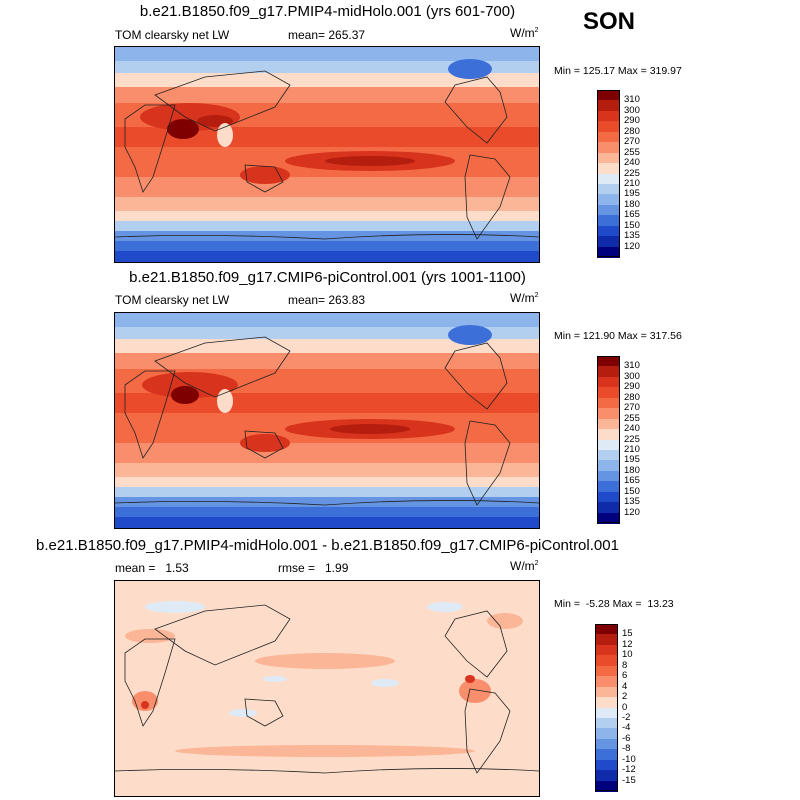 This screenshot has height=800, width=800. Describe the element at coordinates (627, 634) in the screenshot. I see `colorbar-tick-label: 15` at that location.